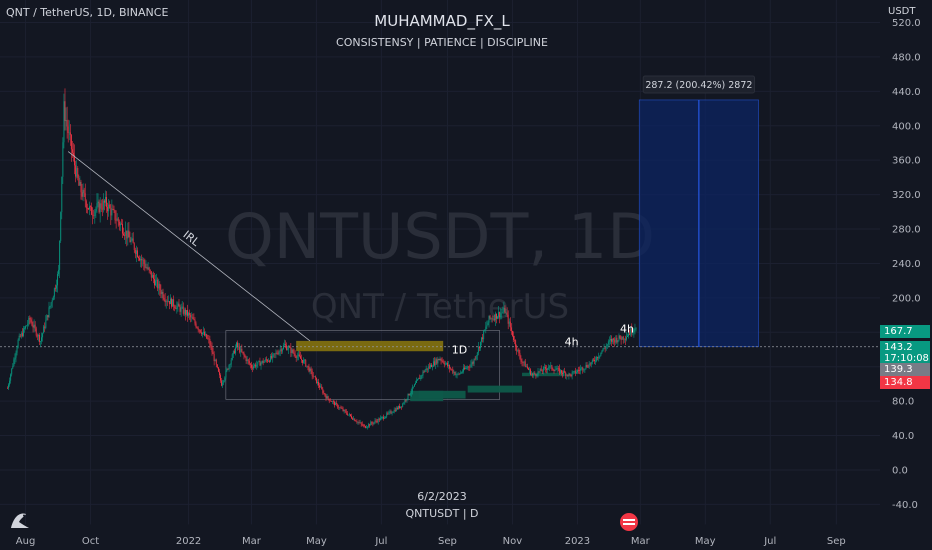 The image size is (932, 550). I want to click on y-tick-label: 240.0, so click(906, 264).